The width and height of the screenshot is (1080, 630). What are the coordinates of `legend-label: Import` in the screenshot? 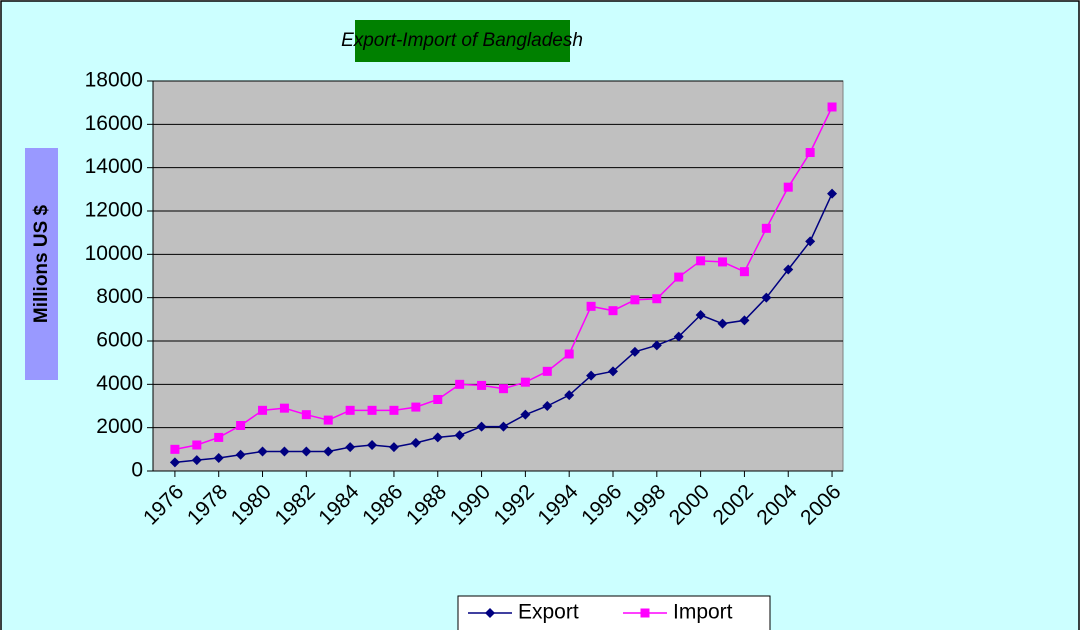 It's located at (703, 612).